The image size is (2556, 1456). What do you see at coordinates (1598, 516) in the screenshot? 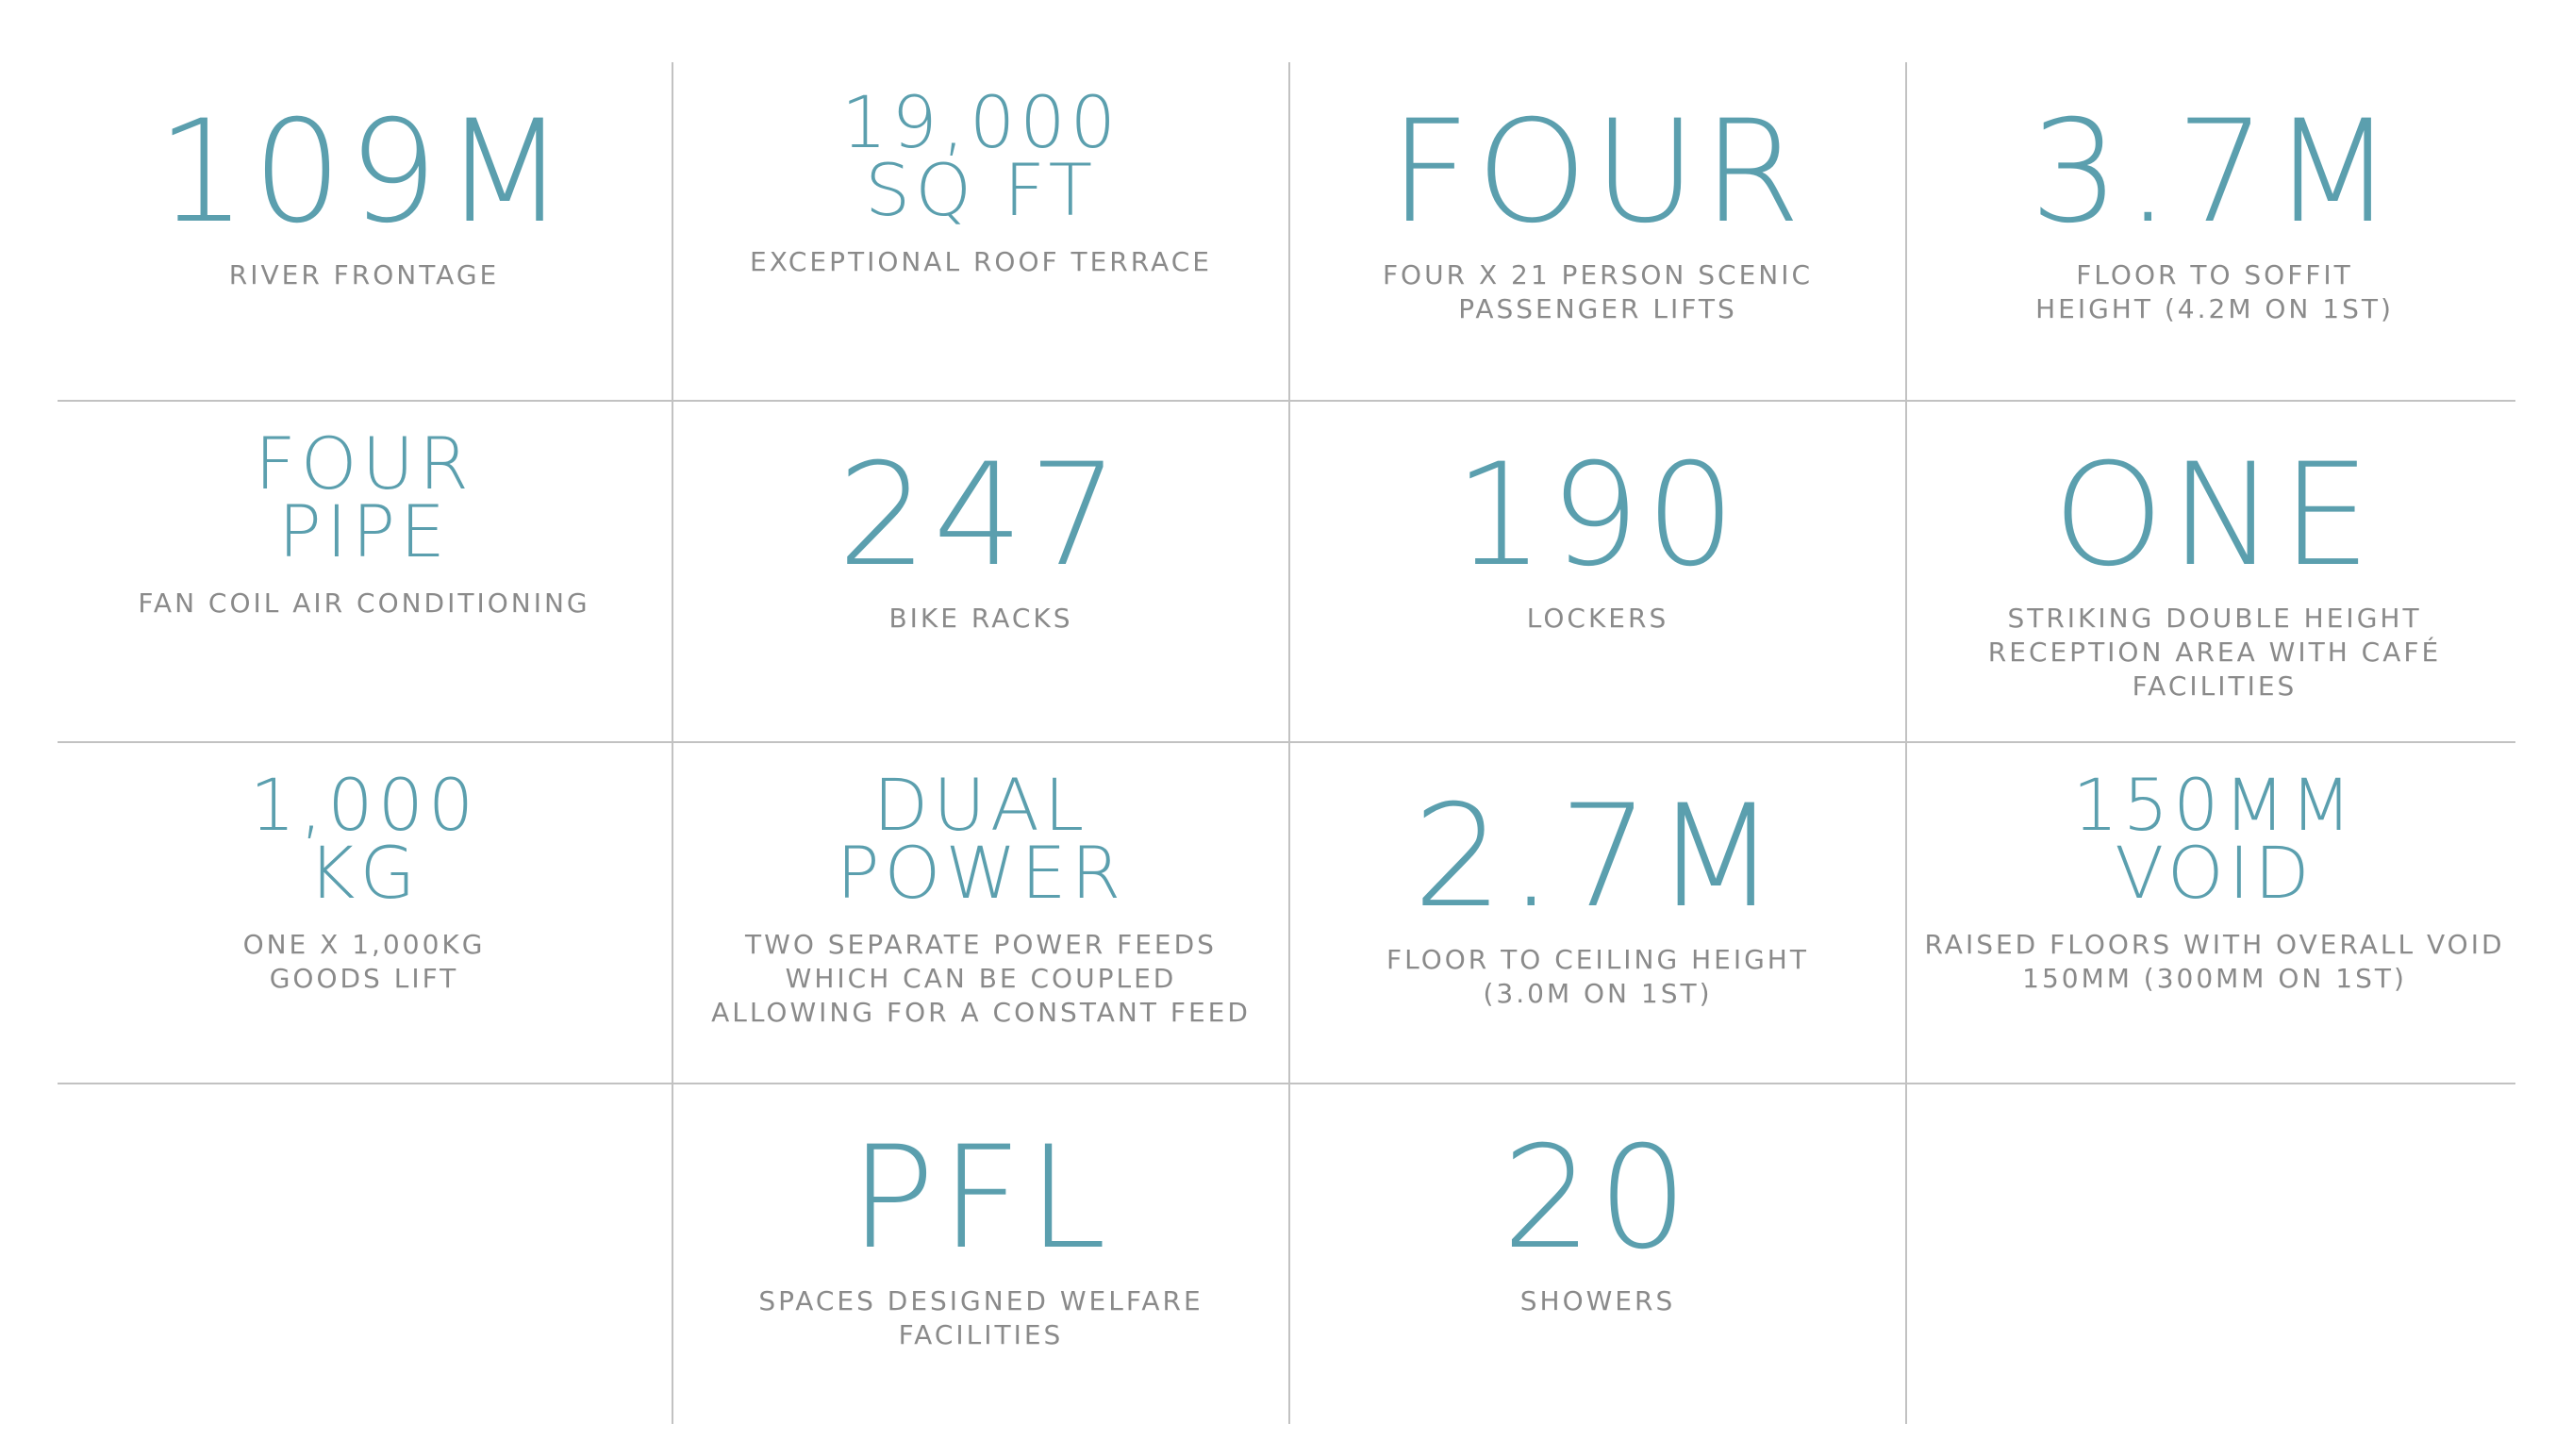
I see `spec-value: 190` at bounding box center [1598, 516].